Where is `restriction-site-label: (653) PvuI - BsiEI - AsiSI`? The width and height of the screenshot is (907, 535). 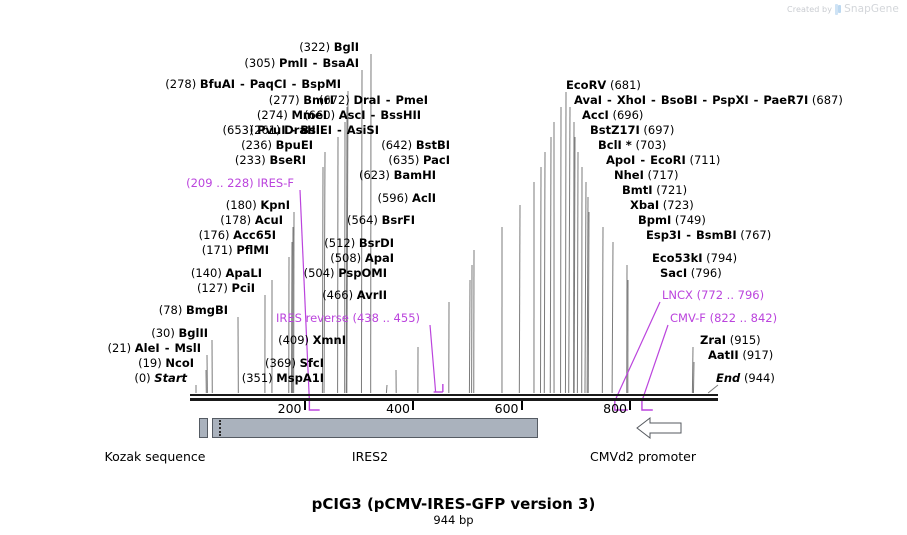
restriction-site-label: (653) PvuI - BsiEI - AsiSI is located at coordinates (301, 130).